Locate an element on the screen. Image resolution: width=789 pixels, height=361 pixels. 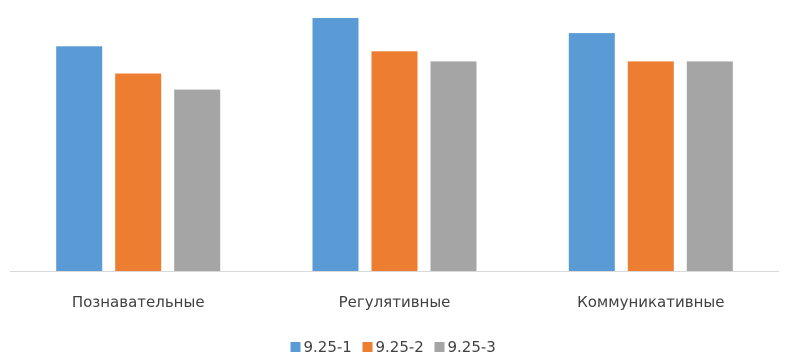
bar-9.25-1-0 is located at coordinates (79, 158).